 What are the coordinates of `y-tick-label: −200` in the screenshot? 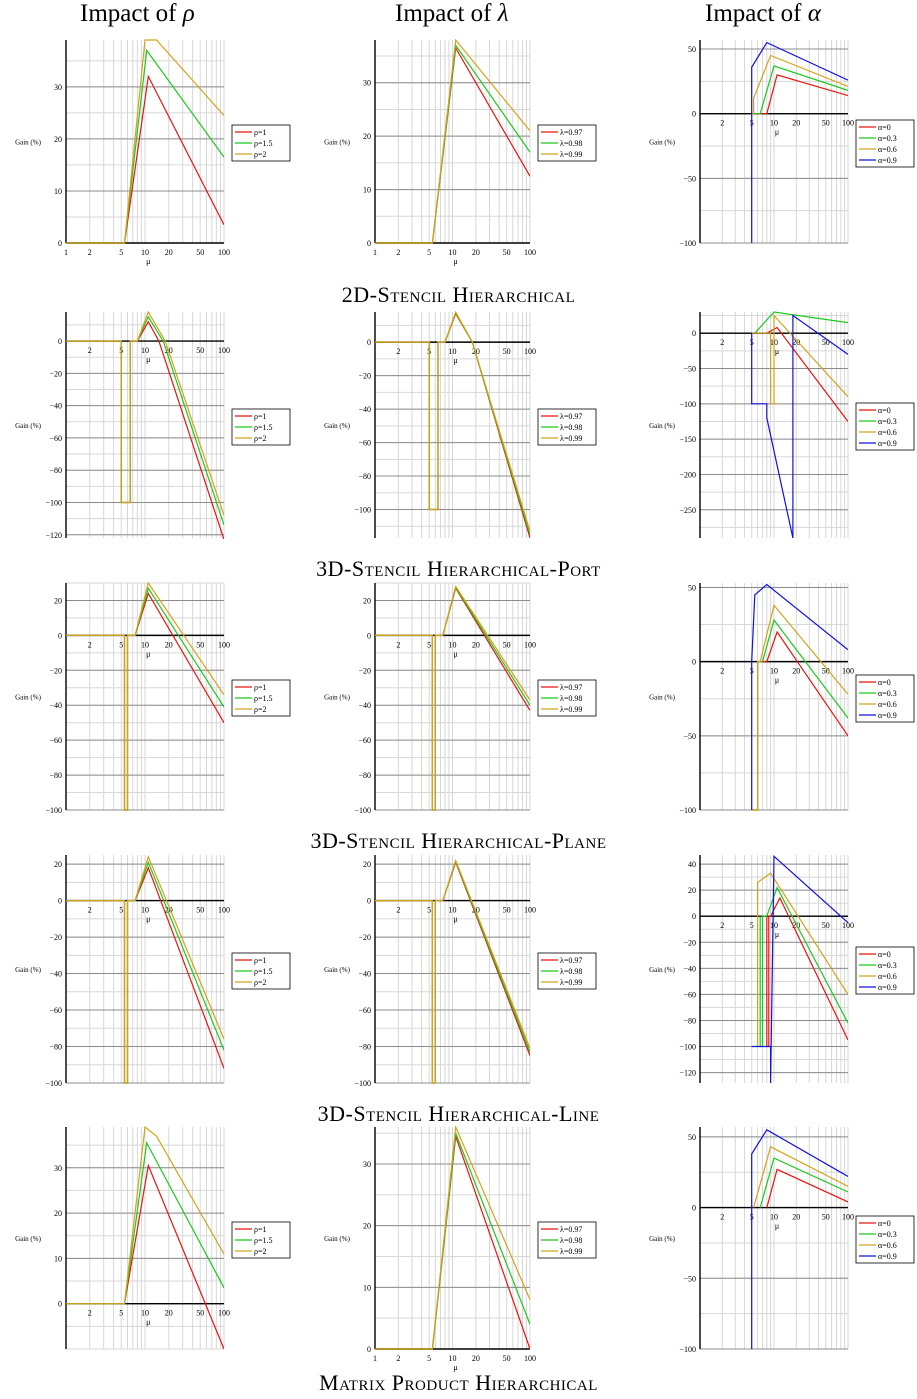 It's located at (687, 474).